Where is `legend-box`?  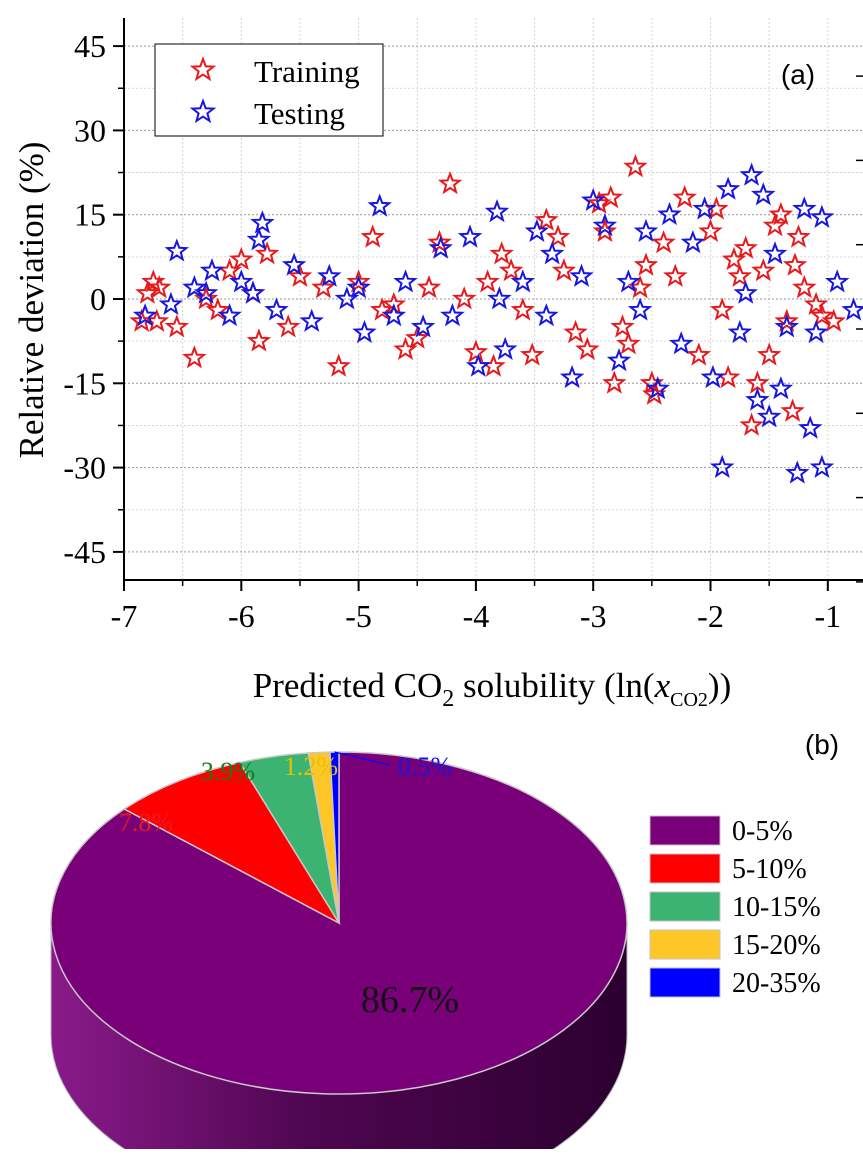 legend-box is located at coordinates (269, 90).